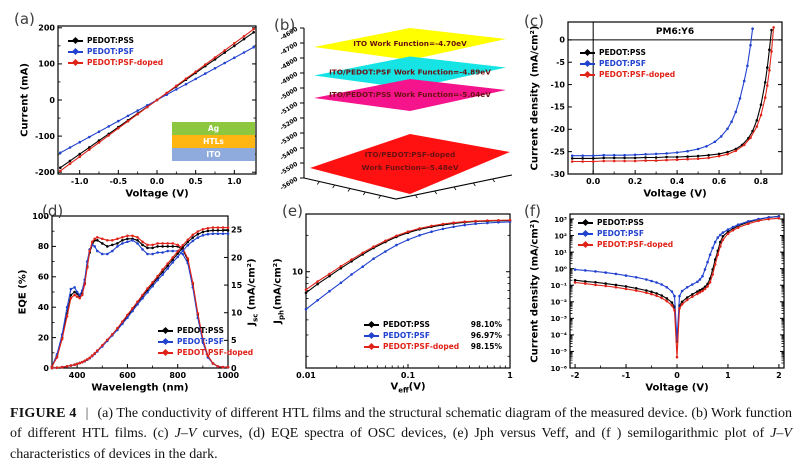  I want to click on svg-text: -10, so click(558, 84).